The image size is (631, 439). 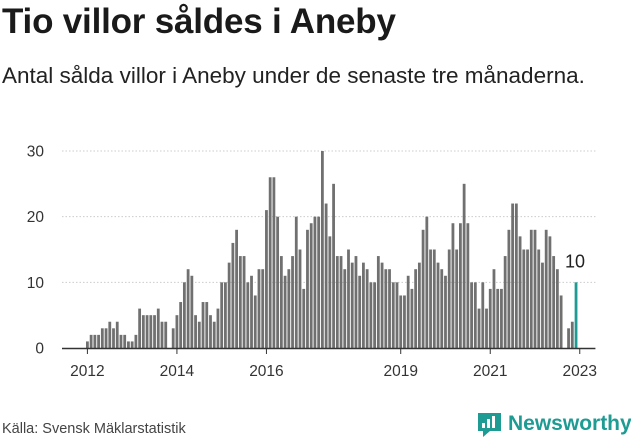 I want to click on brand-logo: Newsworthy, so click(x=553, y=424).